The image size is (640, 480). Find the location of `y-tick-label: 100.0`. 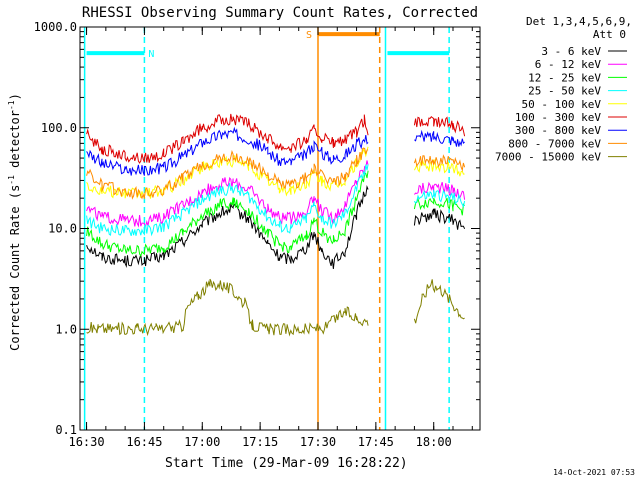

y-tick-label: 100.0 is located at coordinates (59, 128).